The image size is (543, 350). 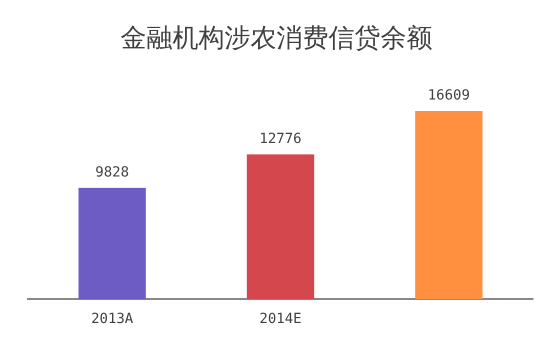 I want to click on x-tick-label: 2013A, so click(x=112, y=319).